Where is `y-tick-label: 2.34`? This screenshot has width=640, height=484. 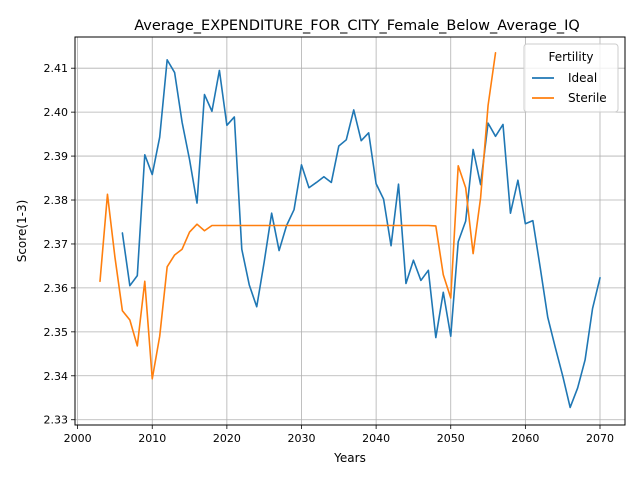 y-tick-label: 2.34 is located at coordinates (56, 376).